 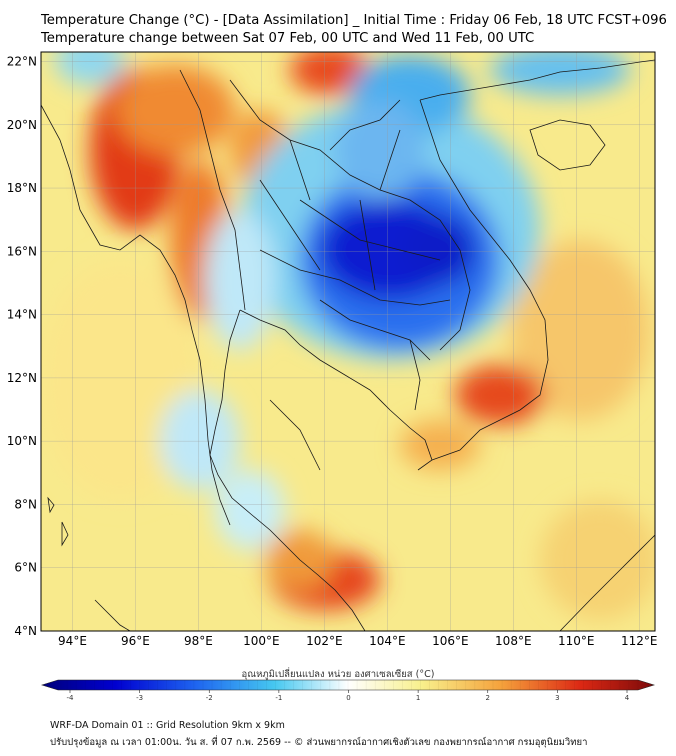 I want to click on lon-tick-label: 106°E, so click(x=450, y=641).